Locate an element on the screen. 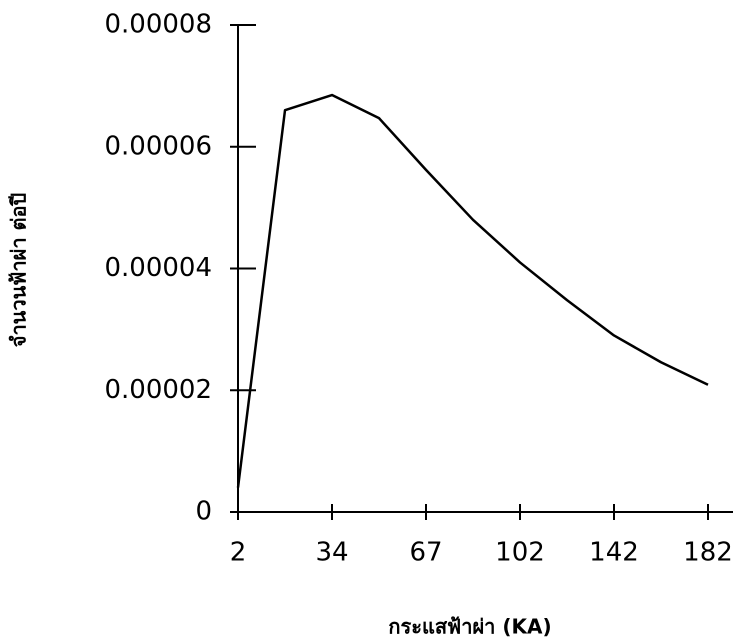  x-tick-label: 182 is located at coordinates (708, 553).